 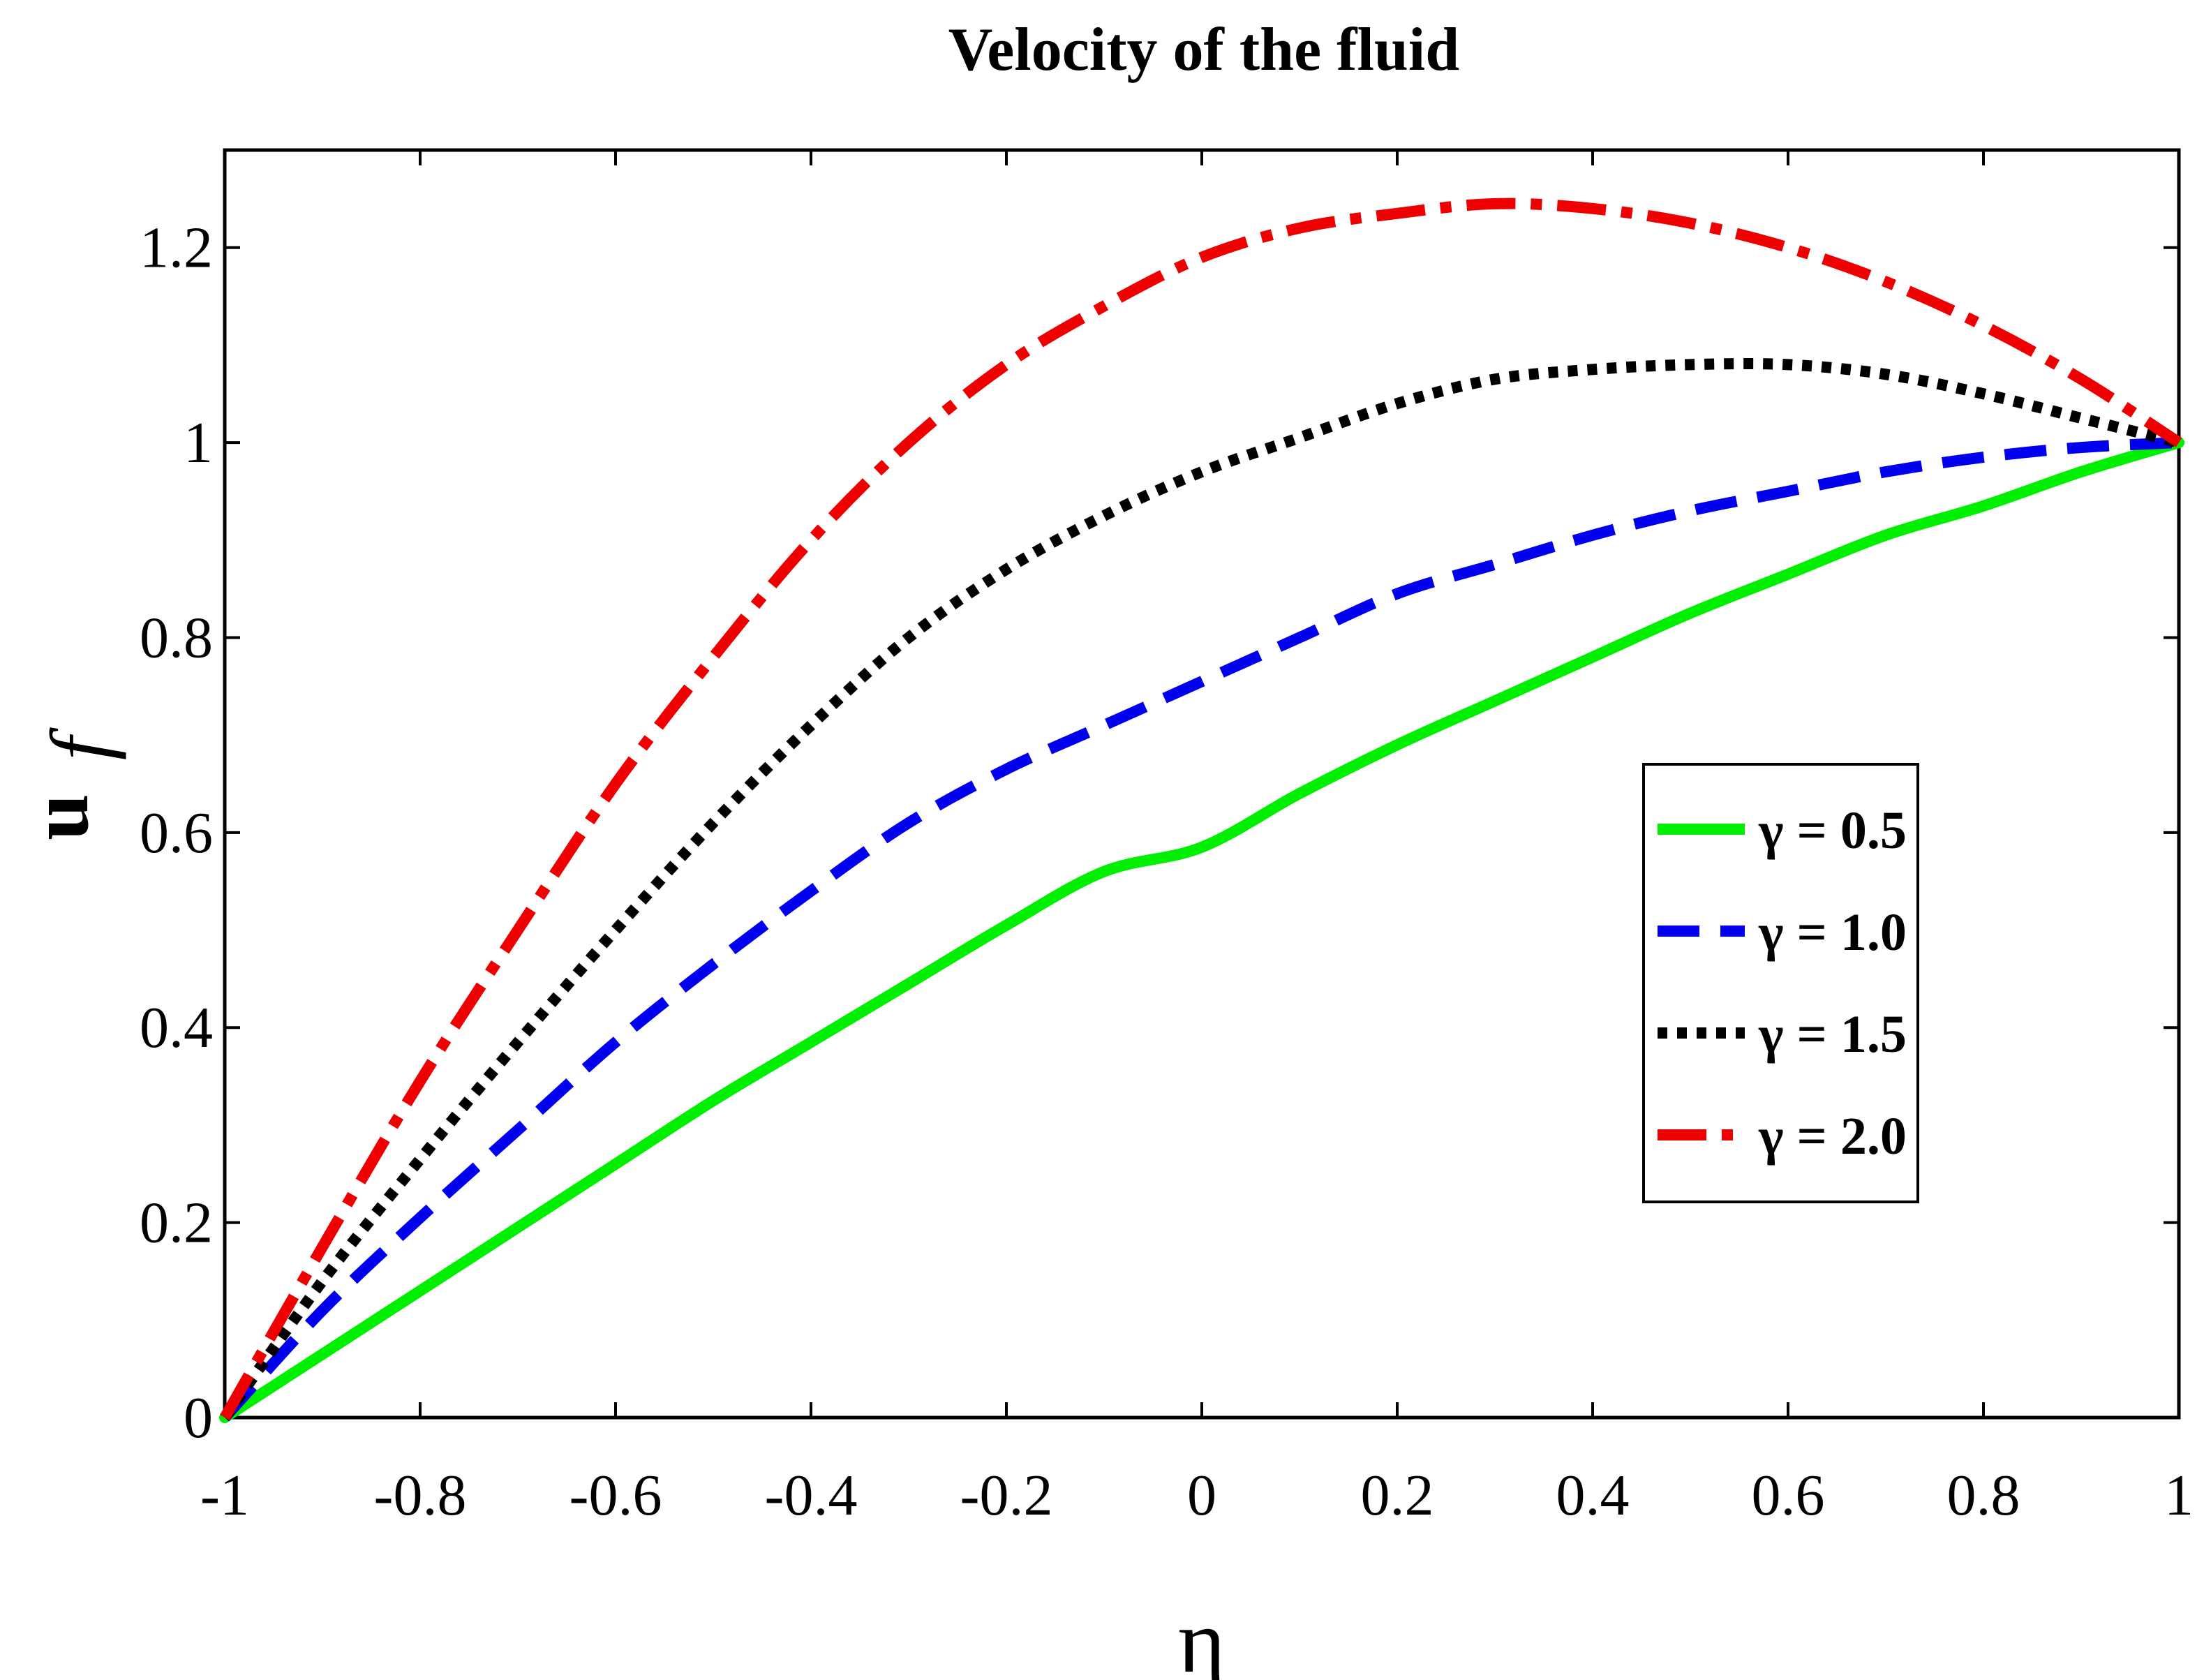 I want to click on legend-label-4: γ = 2.0, so click(x=1832, y=1136).